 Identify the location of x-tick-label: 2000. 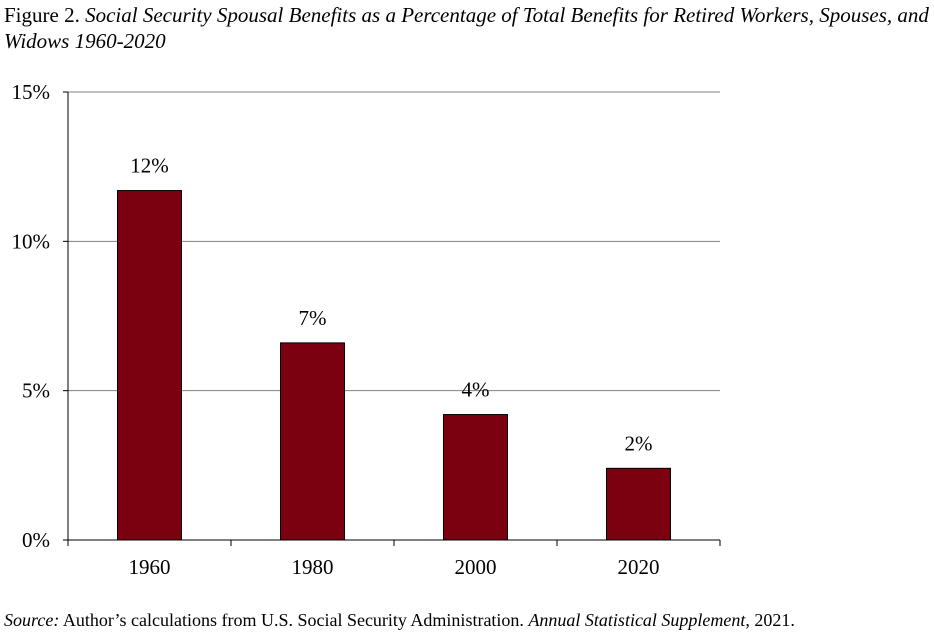
(476, 567).